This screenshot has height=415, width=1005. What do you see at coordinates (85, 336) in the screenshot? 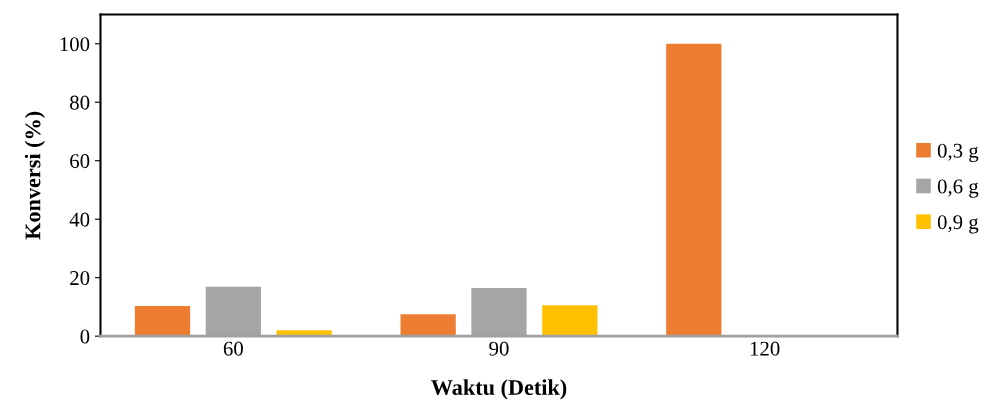
I see `y-tick-label: 0` at bounding box center [85, 336].